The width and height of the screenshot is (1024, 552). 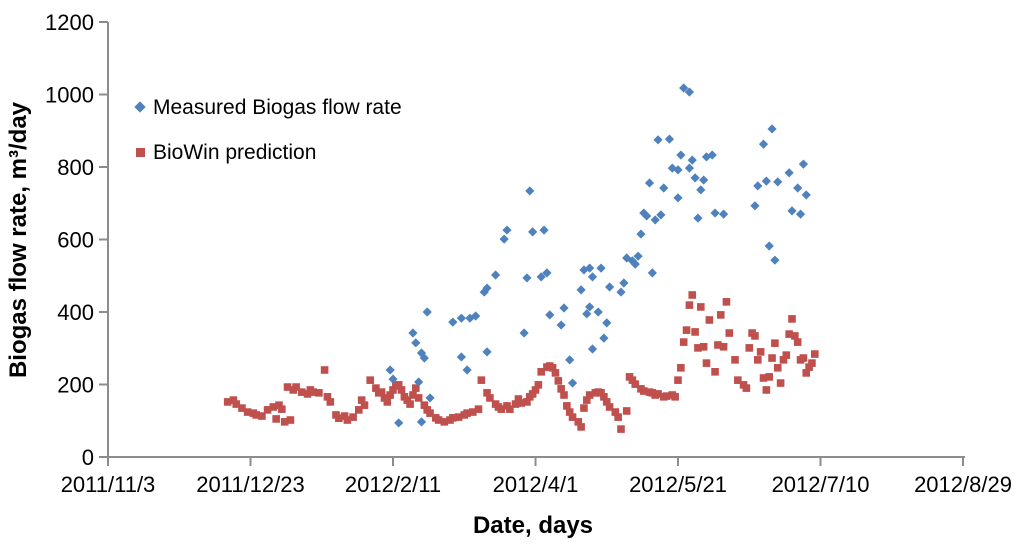 I want to click on x-tick-label: 2012/5/21, so click(x=678, y=484).